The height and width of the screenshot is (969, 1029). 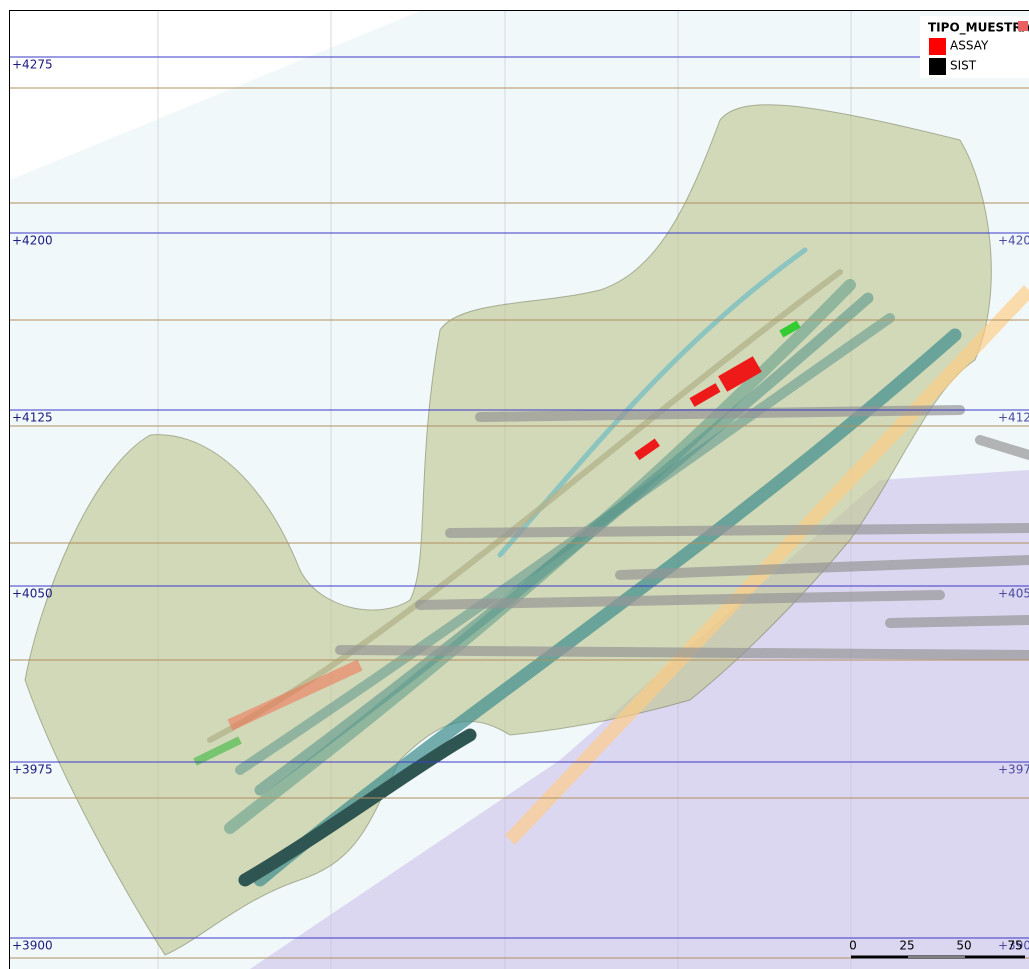 What do you see at coordinates (937, 949) in the screenshot?
I see `scale-bar: 0 25 50 75` at bounding box center [937, 949].